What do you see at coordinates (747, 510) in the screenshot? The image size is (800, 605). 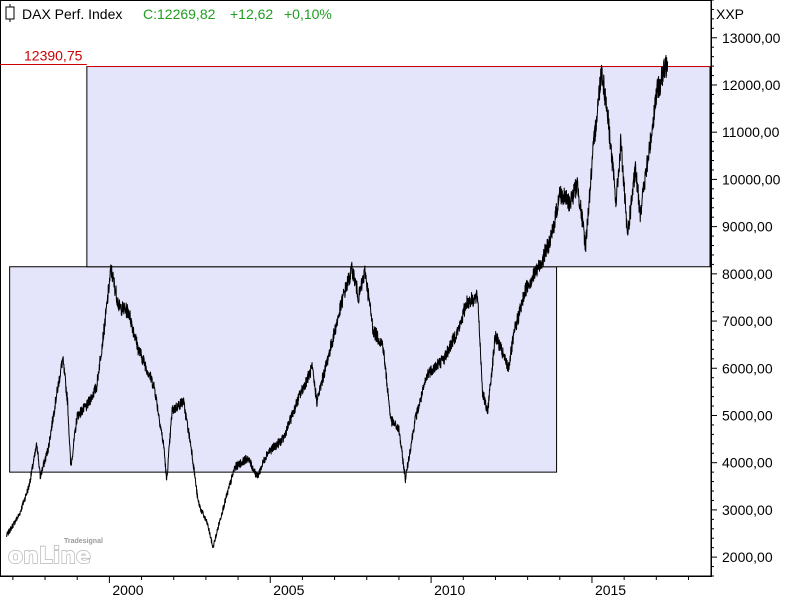 I see `y-tick-label: 3000,00` at bounding box center [747, 510].